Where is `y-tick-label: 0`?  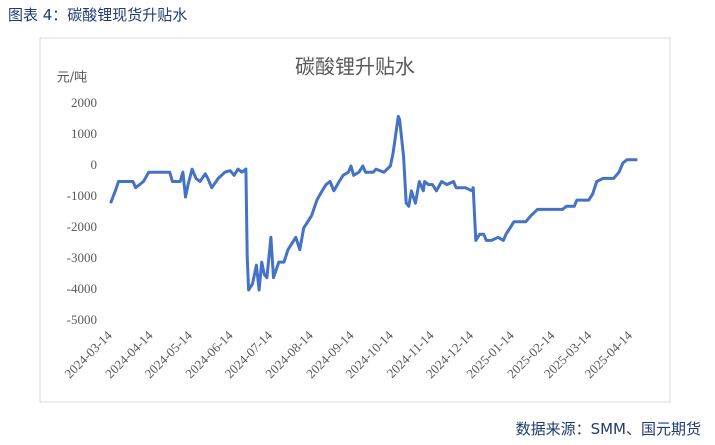
y-tick-label: 0 is located at coordinates (94, 164).